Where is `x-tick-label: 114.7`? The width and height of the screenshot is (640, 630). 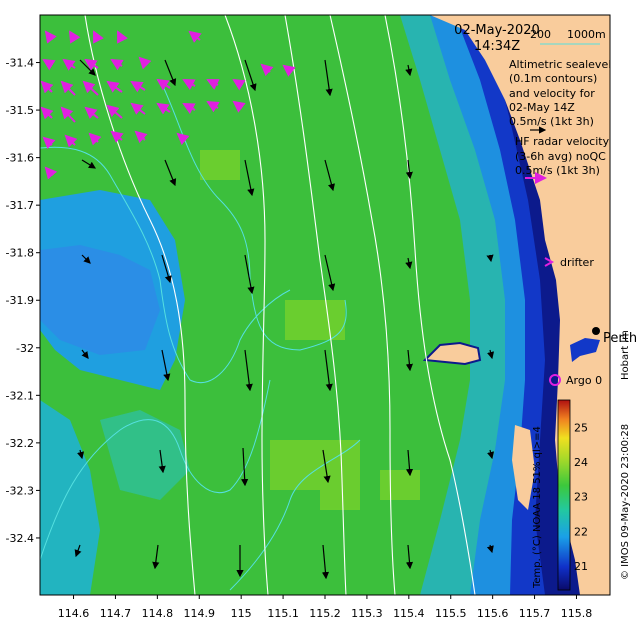 x-tick-label: 114.7 is located at coordinates (116, 613).